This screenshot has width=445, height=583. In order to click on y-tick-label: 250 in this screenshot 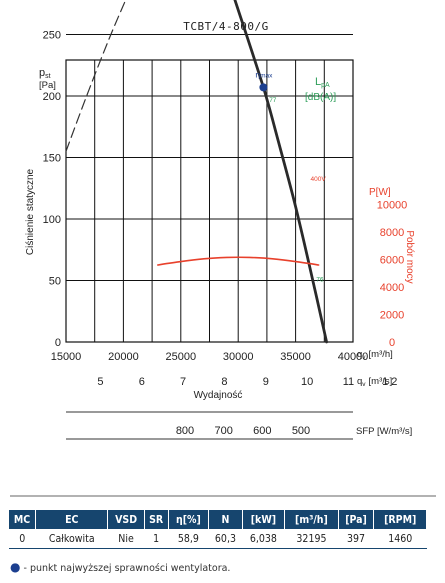, I will do `click(52, 36)`.